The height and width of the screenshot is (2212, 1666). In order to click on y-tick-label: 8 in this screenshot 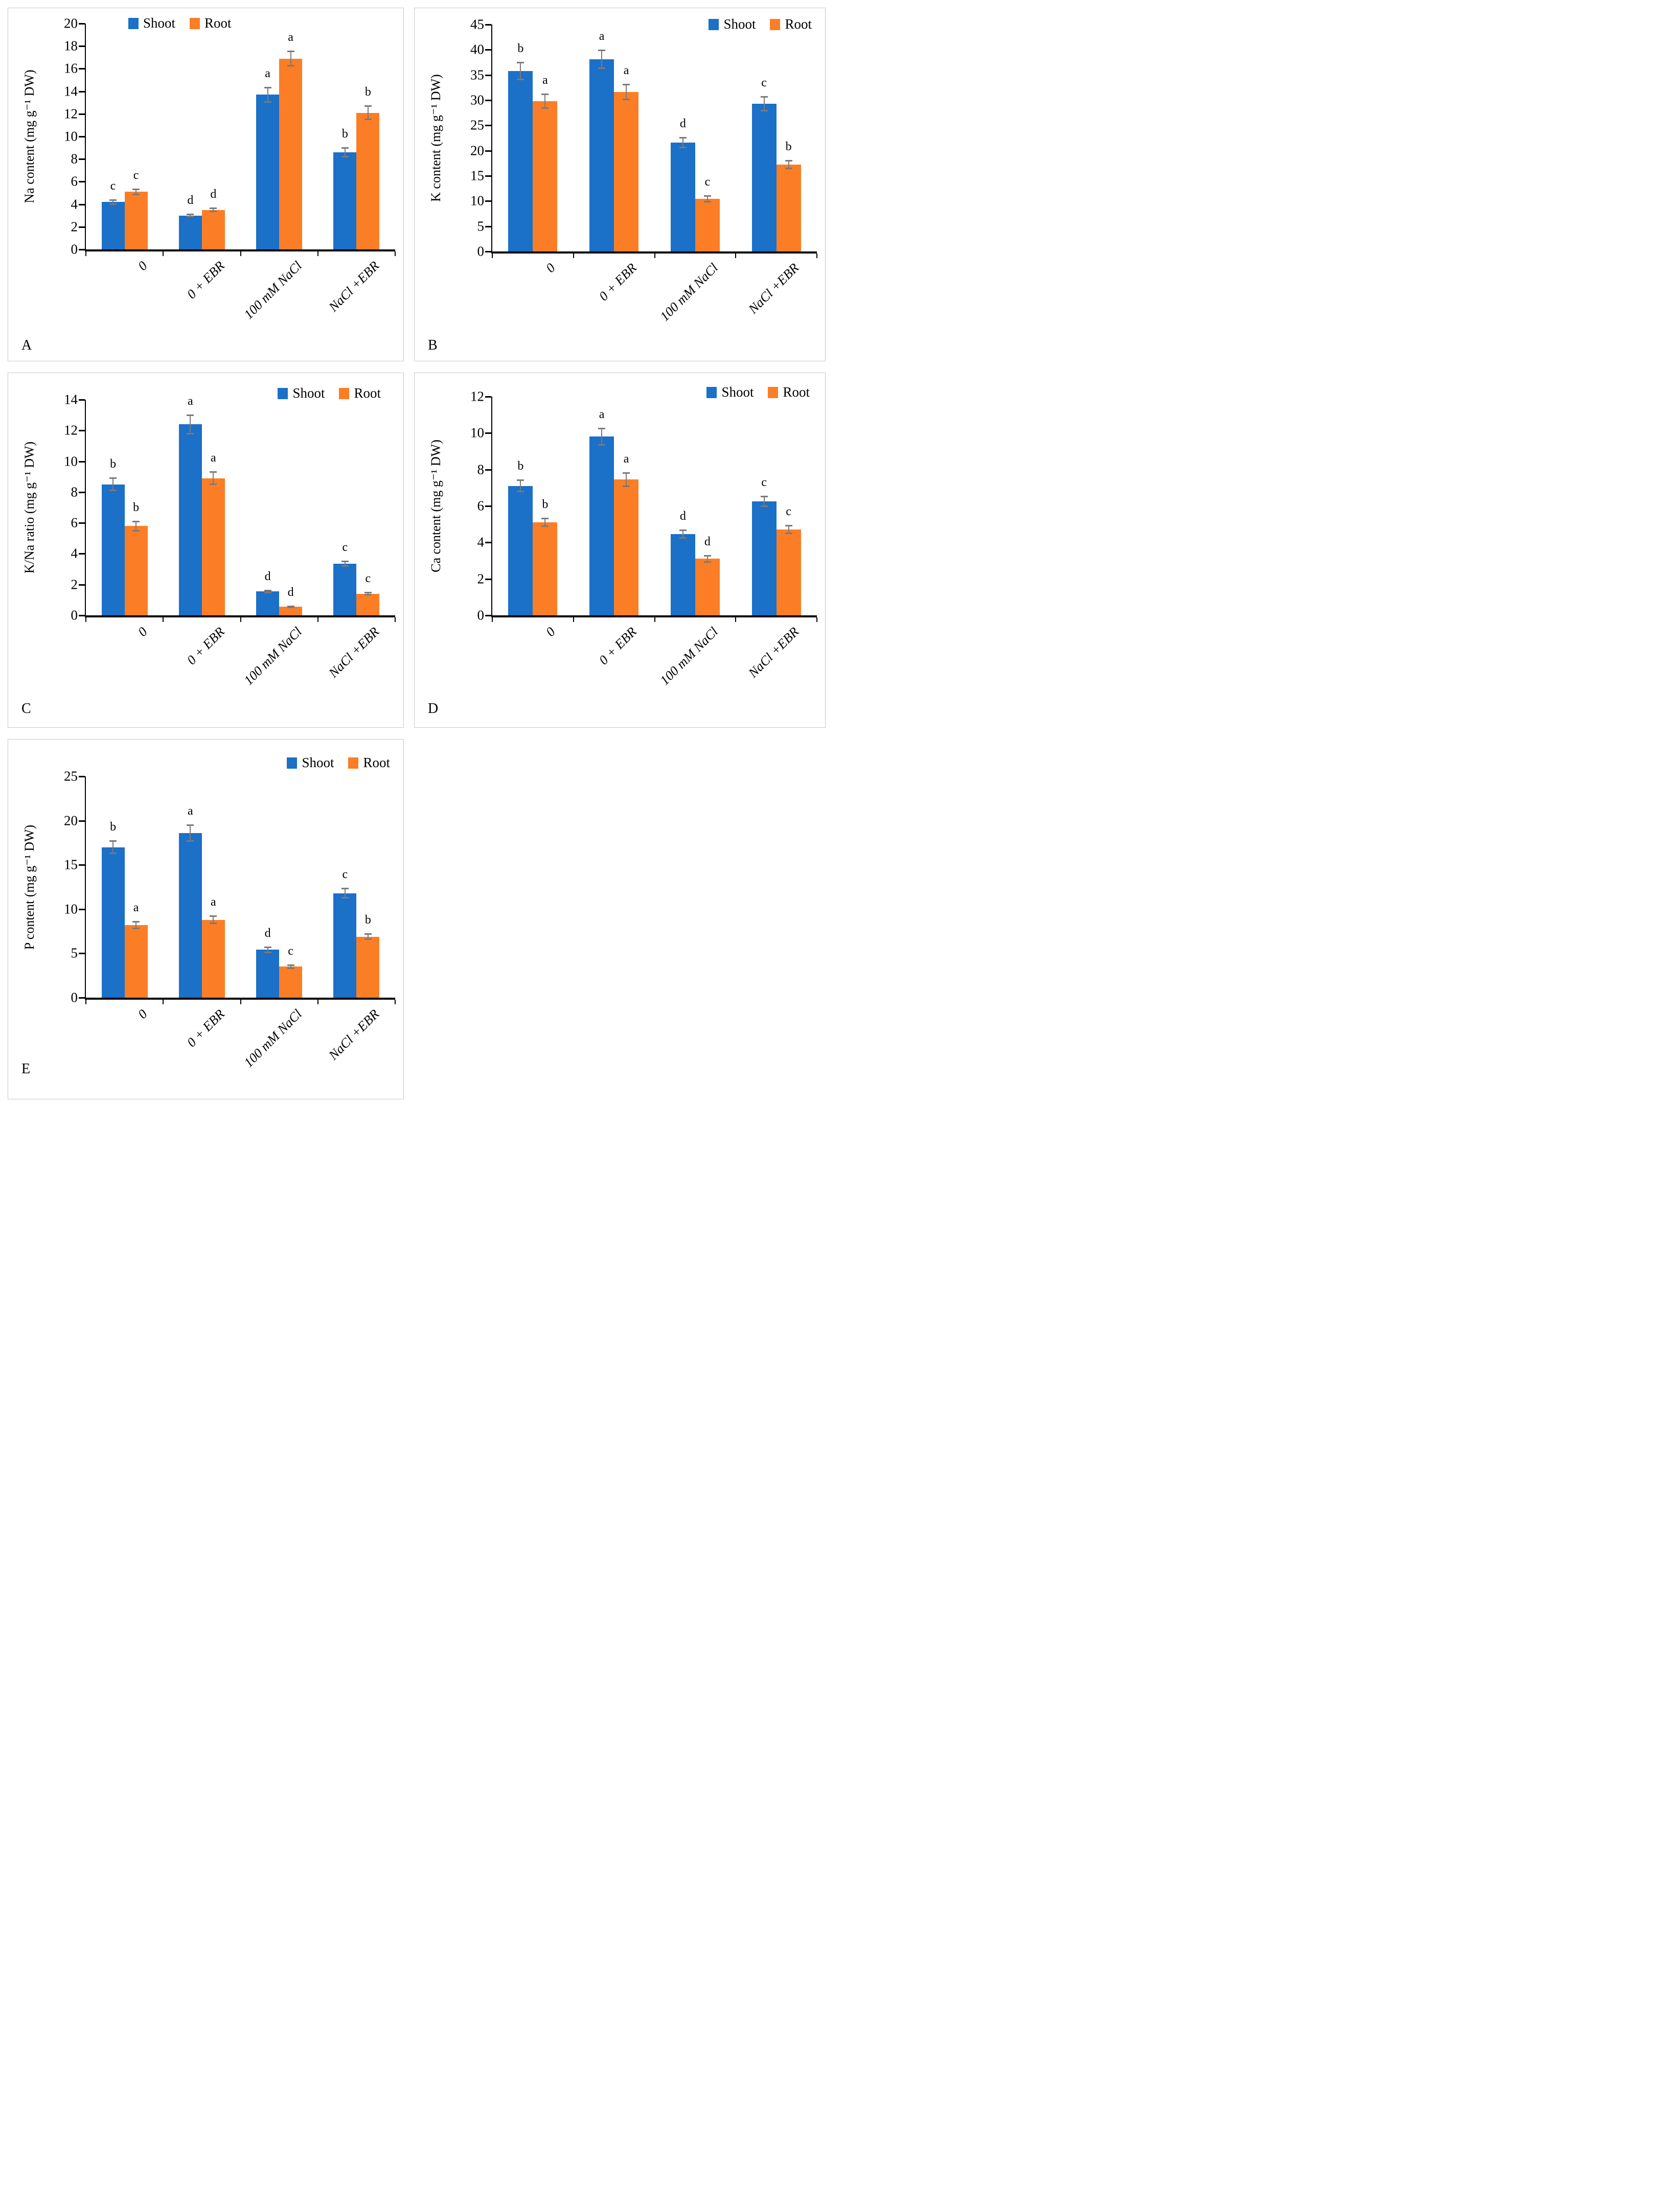, I will do `click(74, 159)`.